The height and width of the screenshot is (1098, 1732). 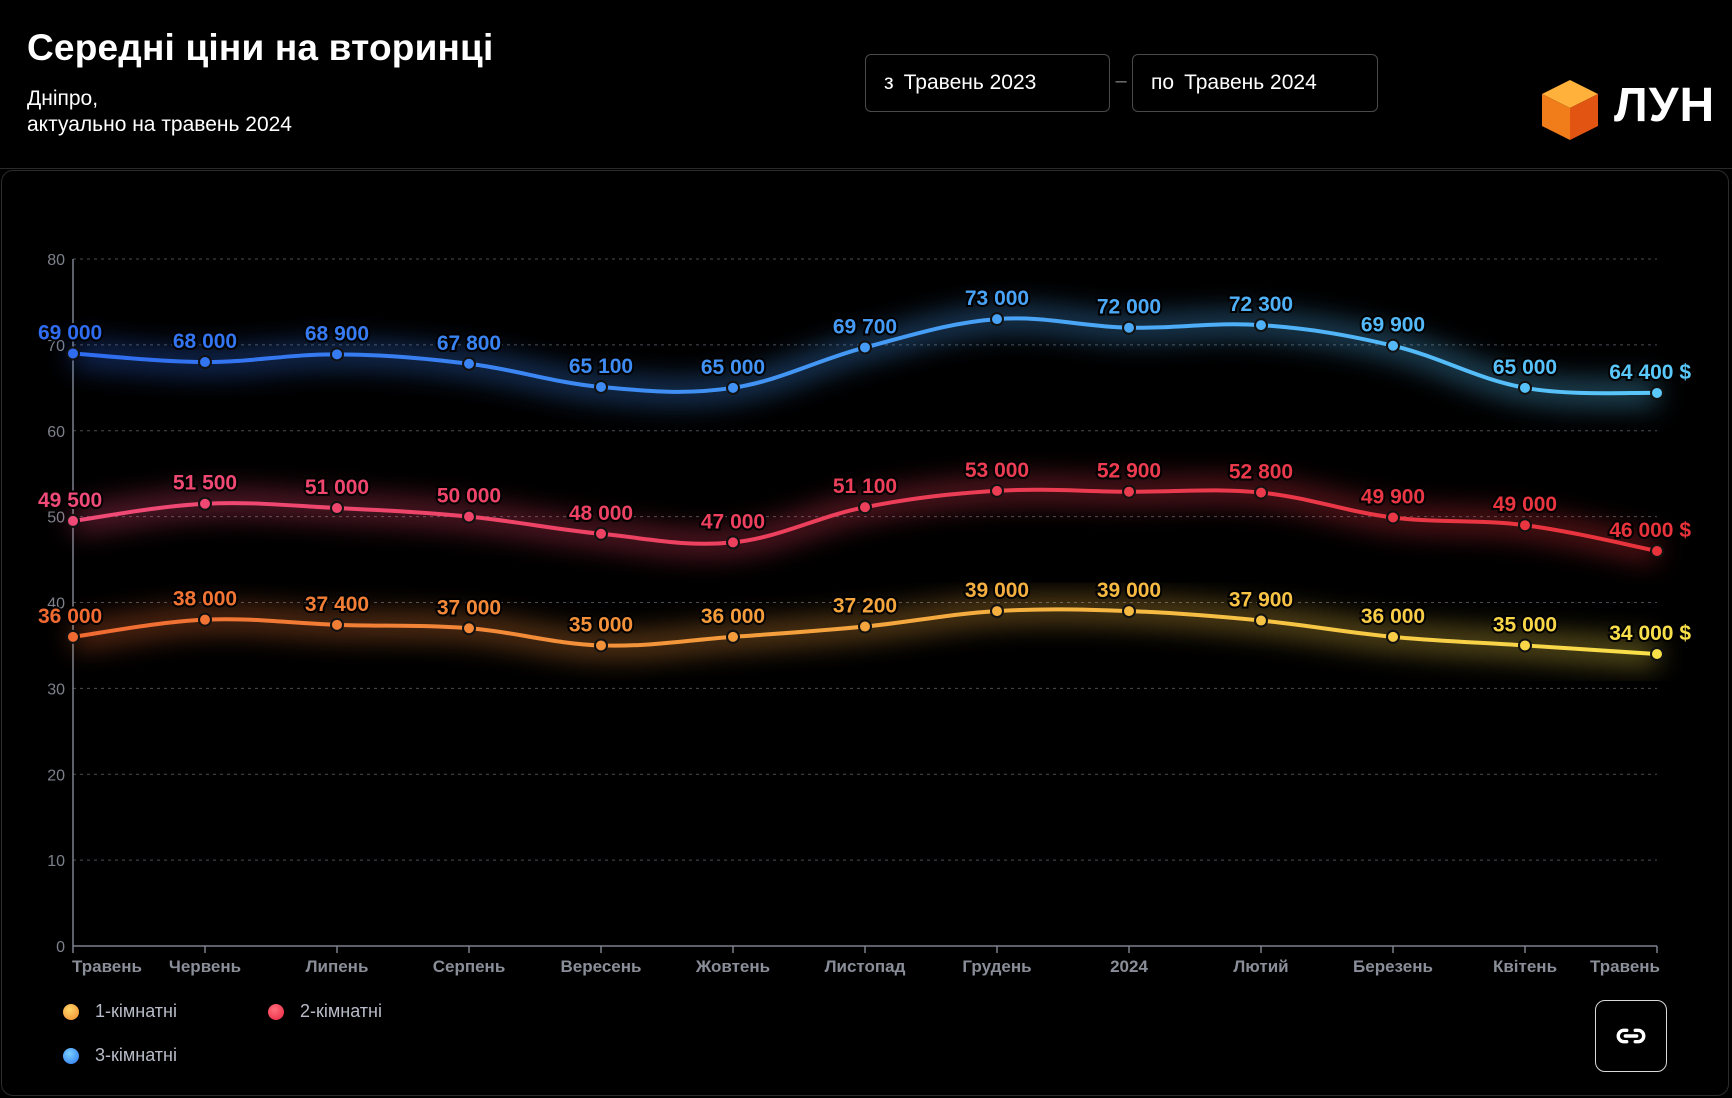 I want to click on x-tick-label: Лютий, so click(x=1260, y=966).